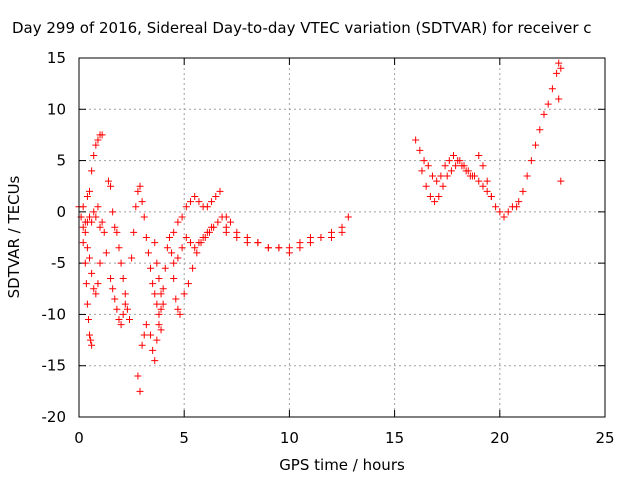 Image resolution: width=640 pixels, height=480 pixels. Describe the element at coordinates (54, 237) in the screenshot. I see `y-tick-labels: -20 -15 -10 -5 0 5 10 15` at that location.